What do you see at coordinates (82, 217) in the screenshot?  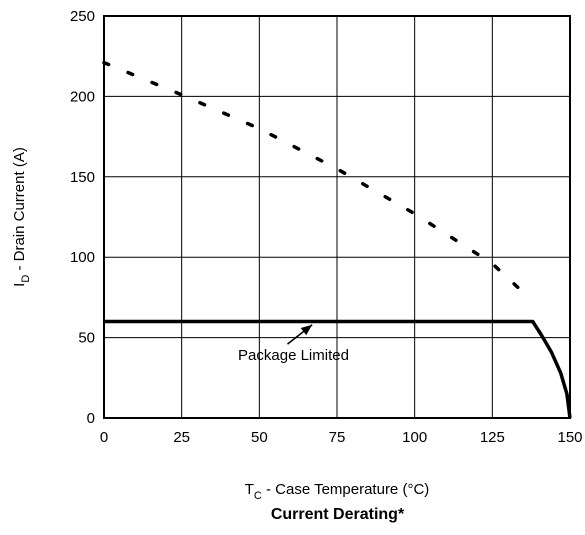 I see `y-tick-labels: 0 50 100 150 200 250` at bounding box center [82, 217].